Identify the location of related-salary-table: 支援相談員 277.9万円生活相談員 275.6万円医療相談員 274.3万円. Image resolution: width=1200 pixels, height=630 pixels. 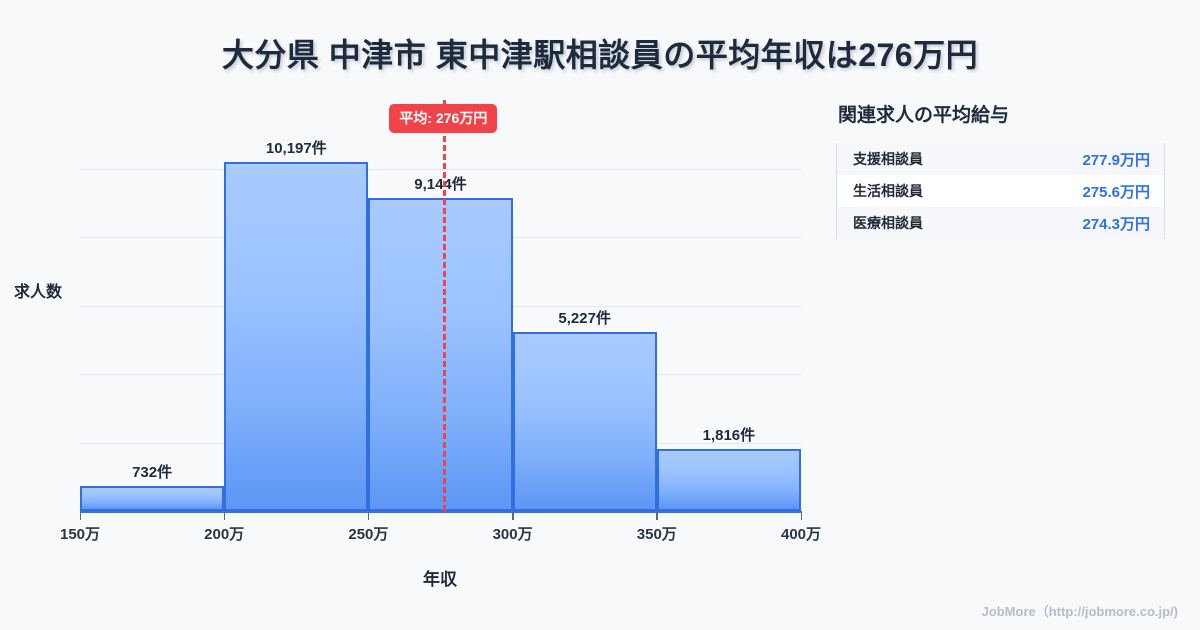
(1000, 191).